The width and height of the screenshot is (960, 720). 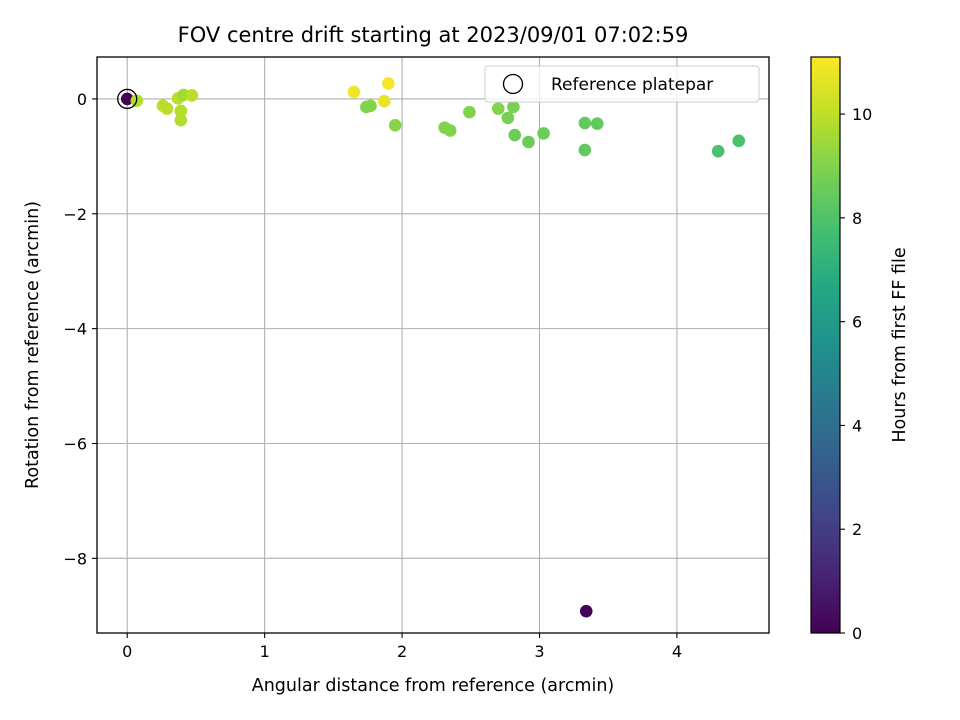 What do you see at coordinates (856, 374) in the screenshot?
I see `colorbar-ticks: 0 2 4 6 8 10` at bounding box center [856, 374].